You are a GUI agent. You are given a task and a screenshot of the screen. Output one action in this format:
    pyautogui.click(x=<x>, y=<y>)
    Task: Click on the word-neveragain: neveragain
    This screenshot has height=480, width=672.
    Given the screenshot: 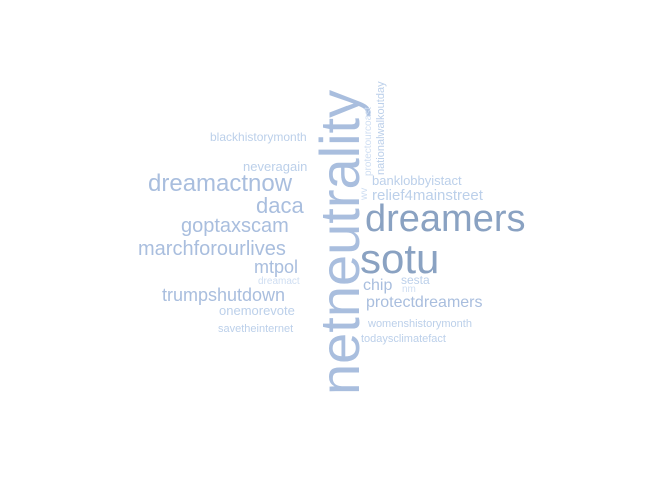 What is the action you would take?
    pyautogui.click(x=275, y=166)
    